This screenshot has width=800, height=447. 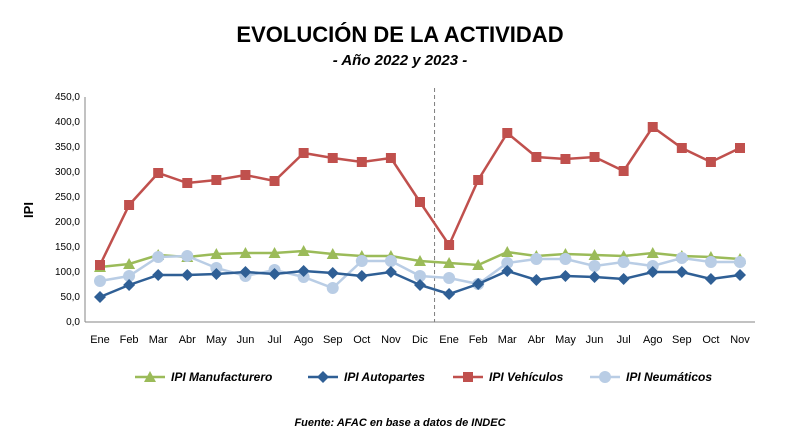 What do you see at coordinates (67, 97) in the screenshot?
I see `y-tick-label: 450,0` at bounding box center [67, 97].